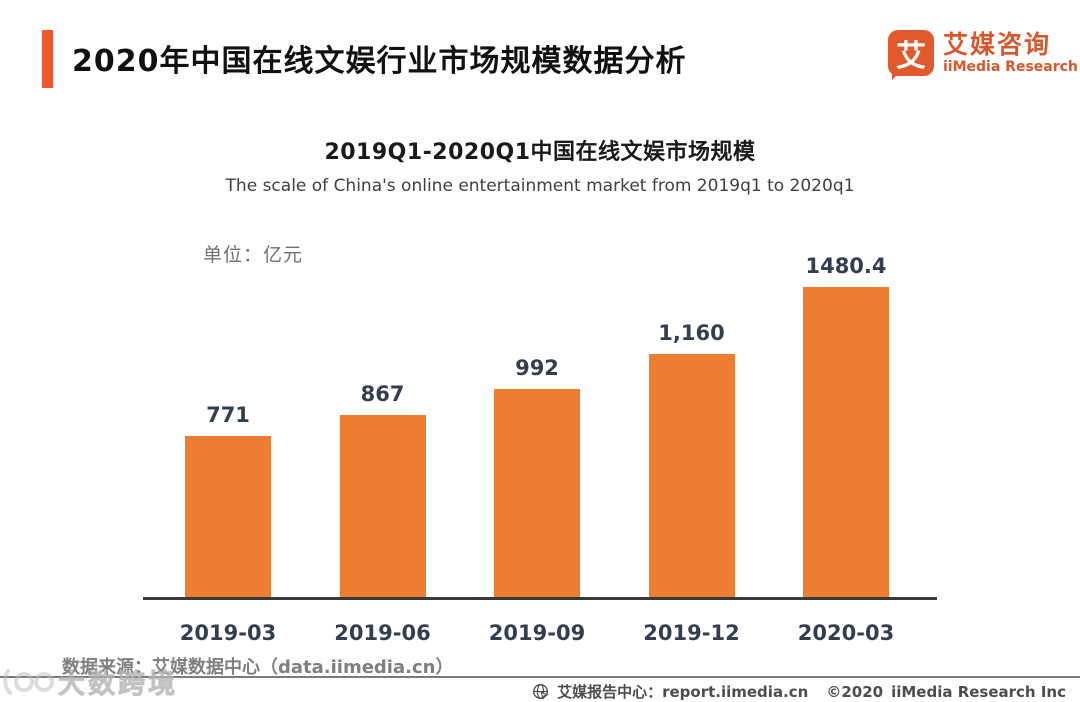 The width and height of the screenshot is (1080, 702). I want to click on data-source: 数据来源：艾媒数据中心（data.iimedia.cn）, so click(258, 667).